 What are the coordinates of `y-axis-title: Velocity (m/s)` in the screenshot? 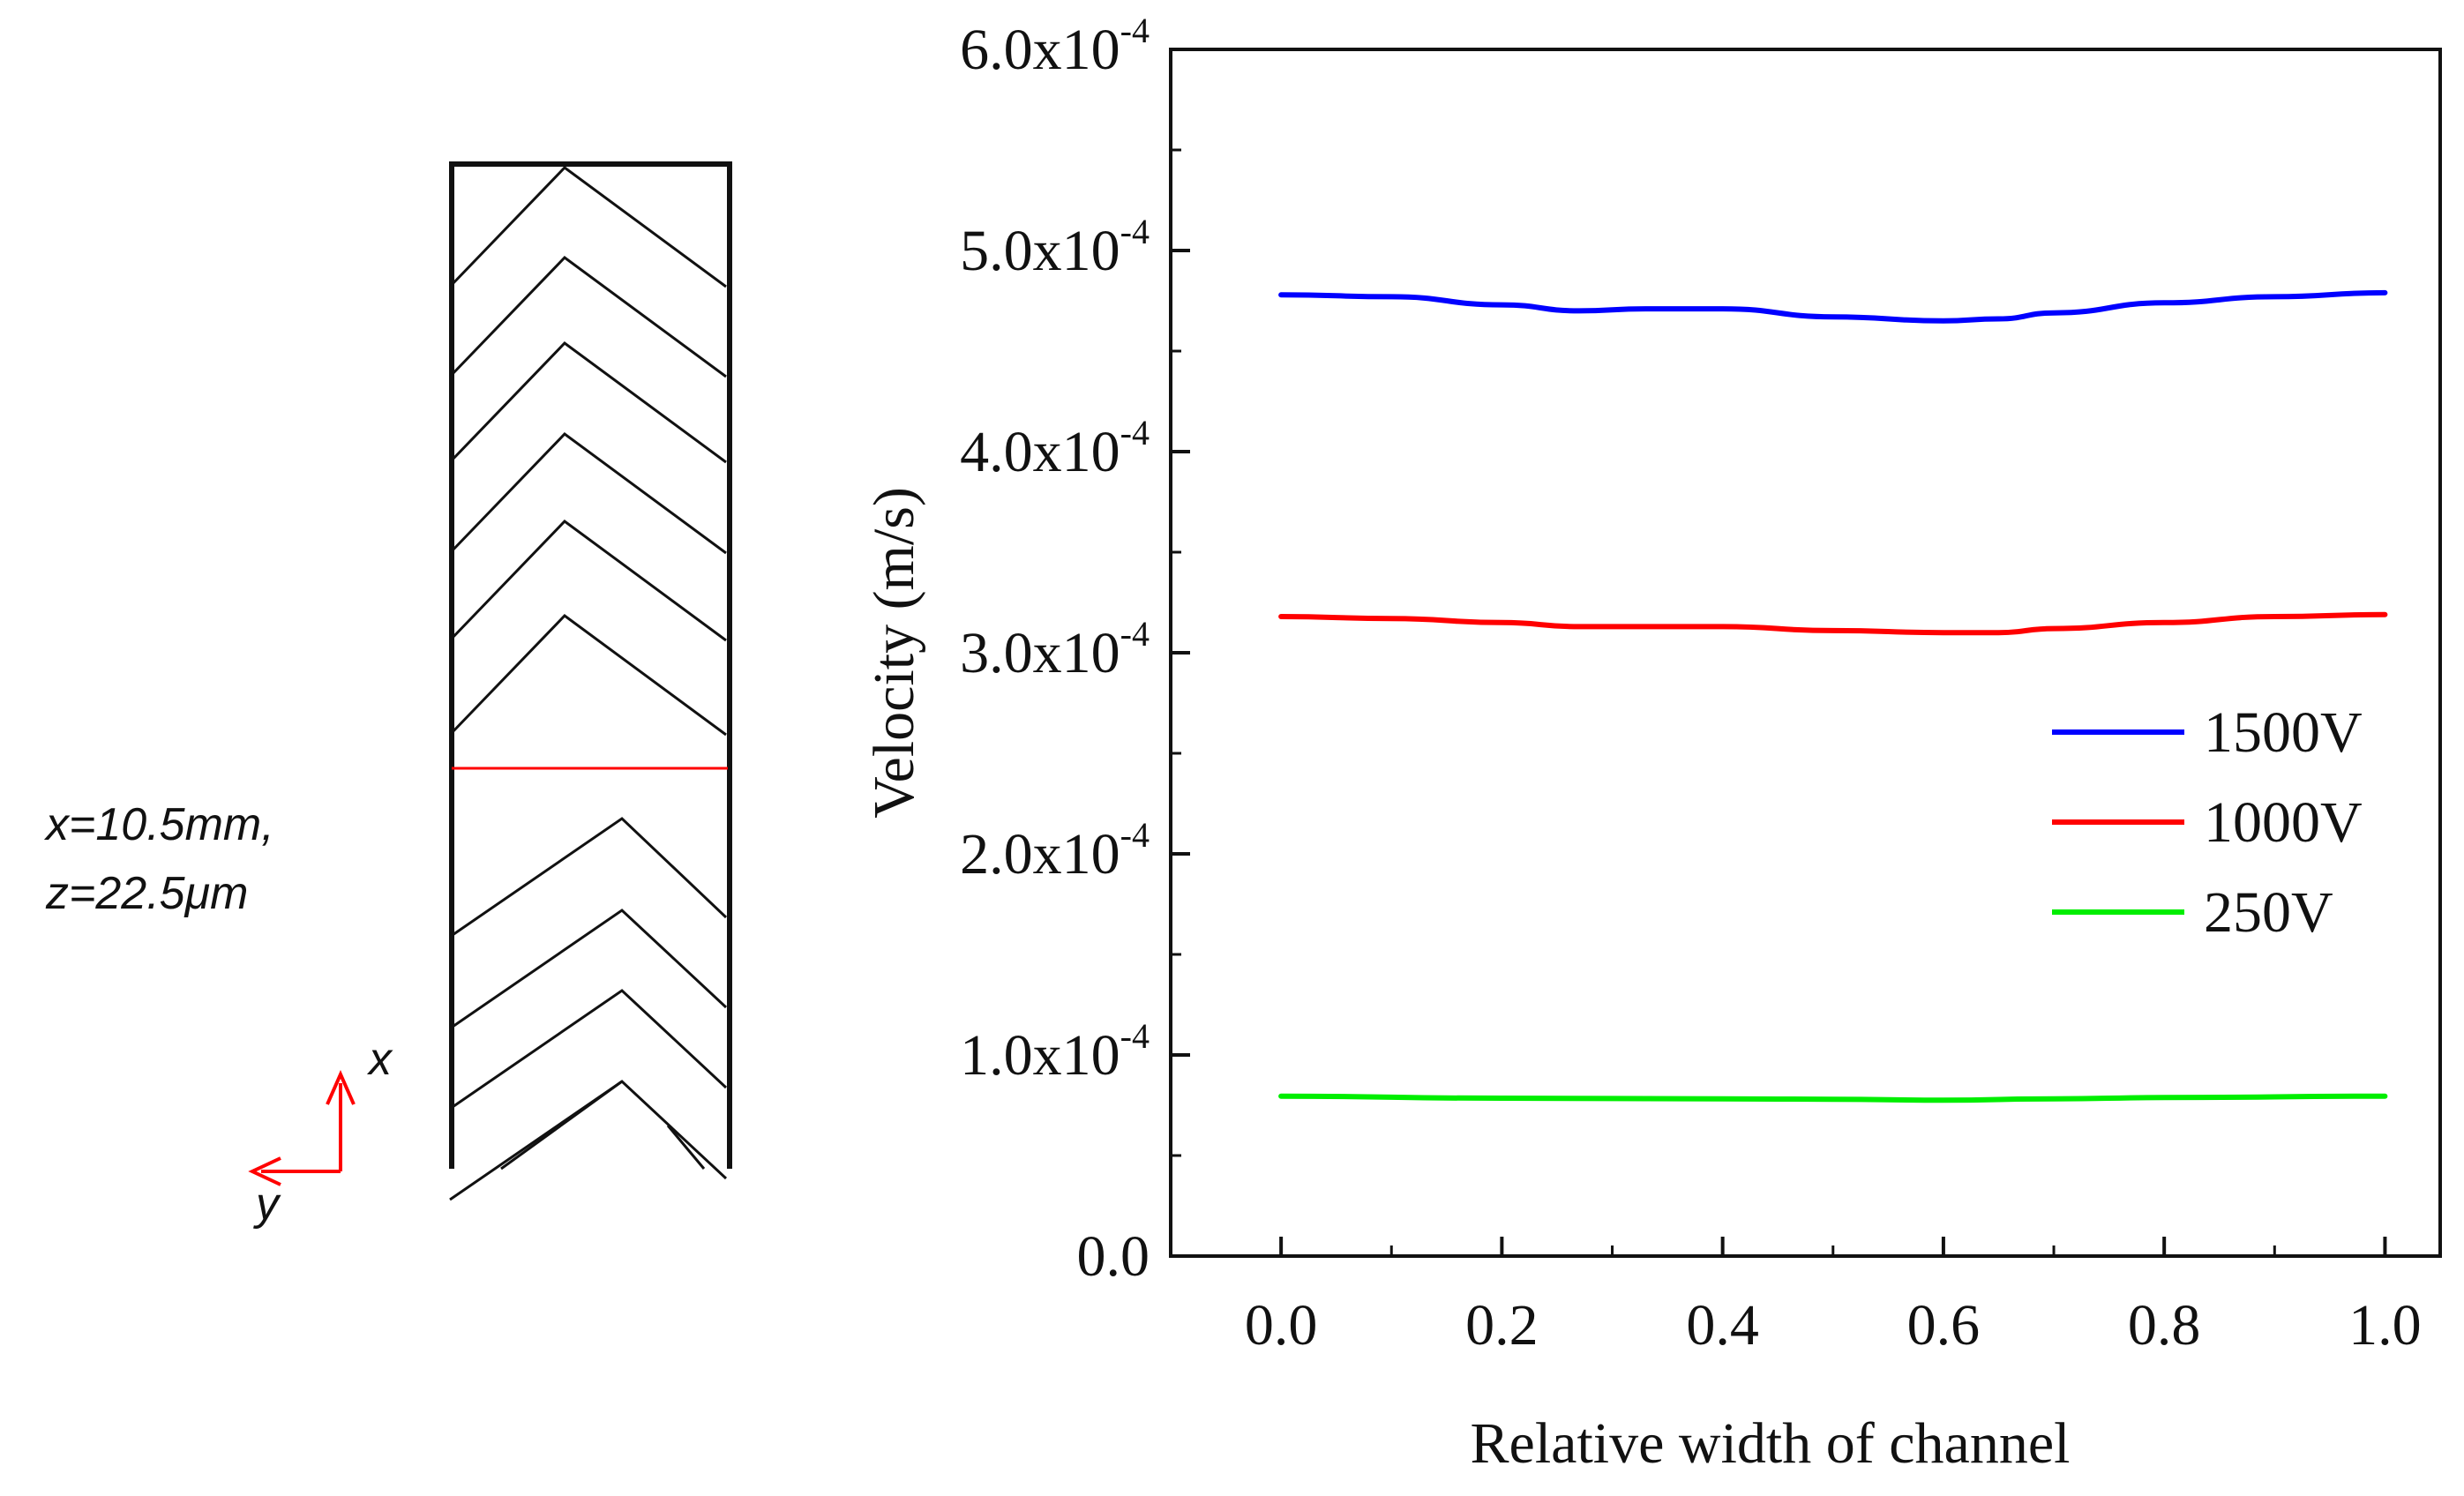 It's located at (894, 653).